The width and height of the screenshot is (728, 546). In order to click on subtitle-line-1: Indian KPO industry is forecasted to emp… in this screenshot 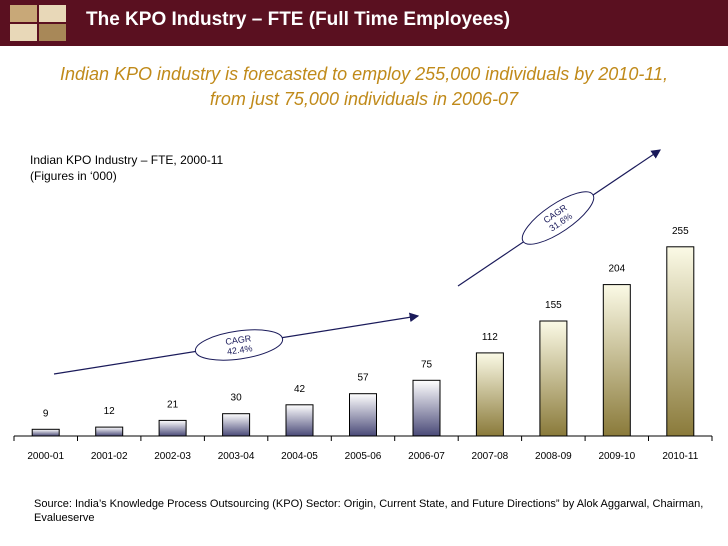, I will do `click(364, 74)`.